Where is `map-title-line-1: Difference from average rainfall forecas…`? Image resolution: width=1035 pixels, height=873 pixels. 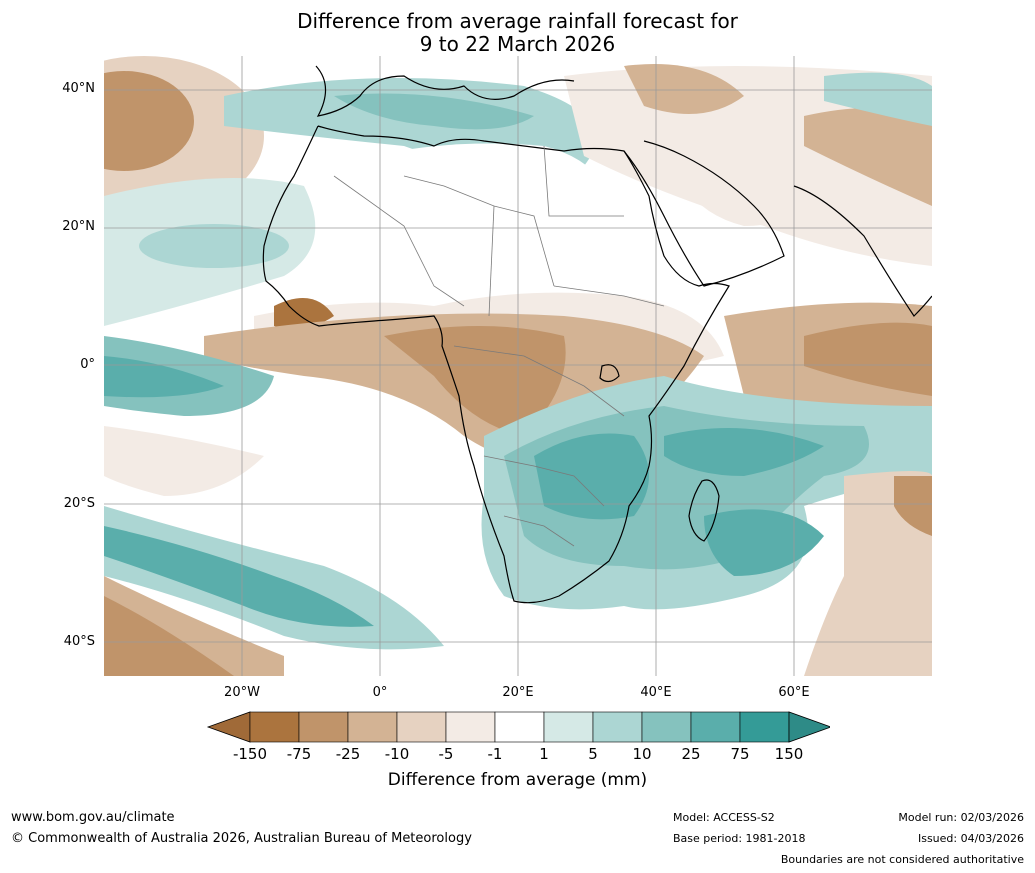 map-title-line-1: Difference from average rainfall forecas… is located at coordinates (517, 21).